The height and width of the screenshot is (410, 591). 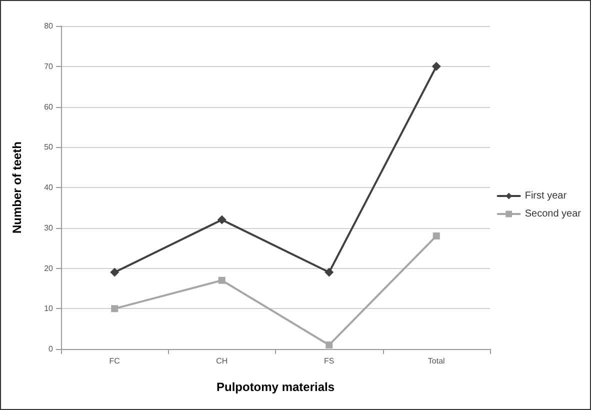 What do you see at coordinates (17, 187) in the screenshot?
I see `y-axis-title: Number of teeth` at bounding box center [17, 187].